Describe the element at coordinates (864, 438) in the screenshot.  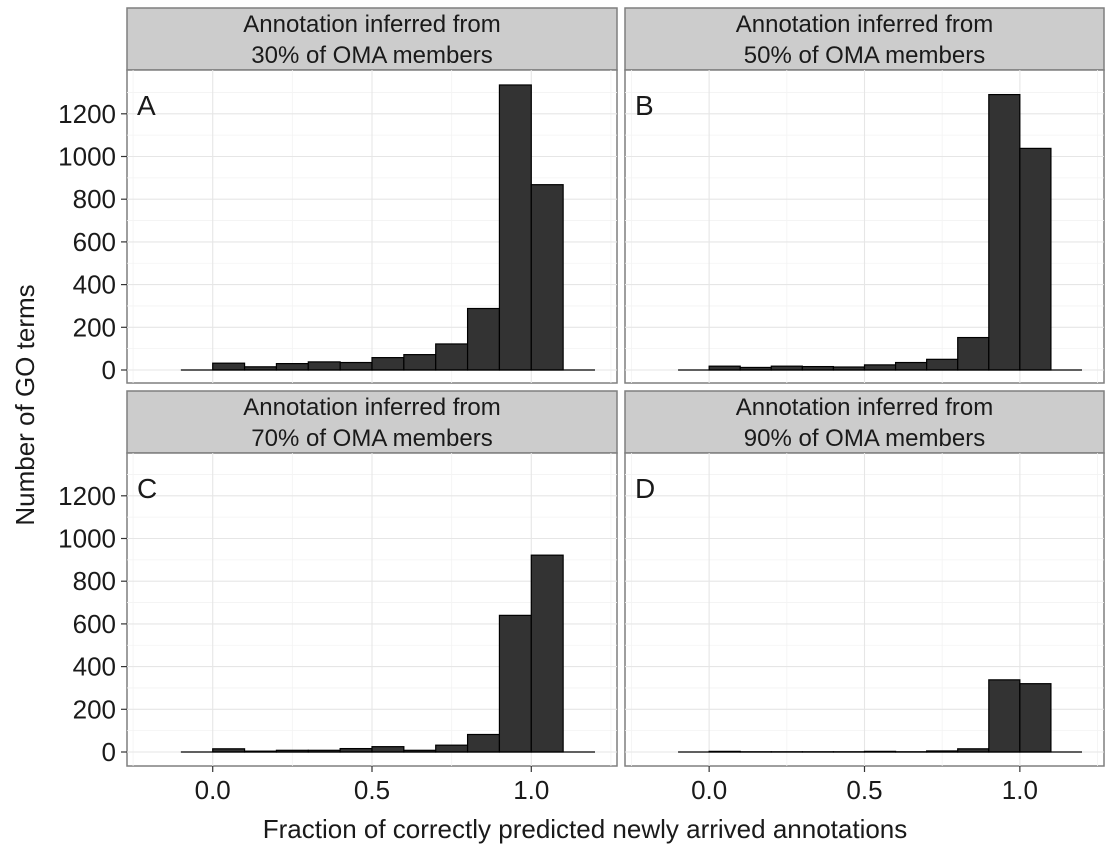
I see `panel-strip-title-line2: 90% of OMA members` at that location.